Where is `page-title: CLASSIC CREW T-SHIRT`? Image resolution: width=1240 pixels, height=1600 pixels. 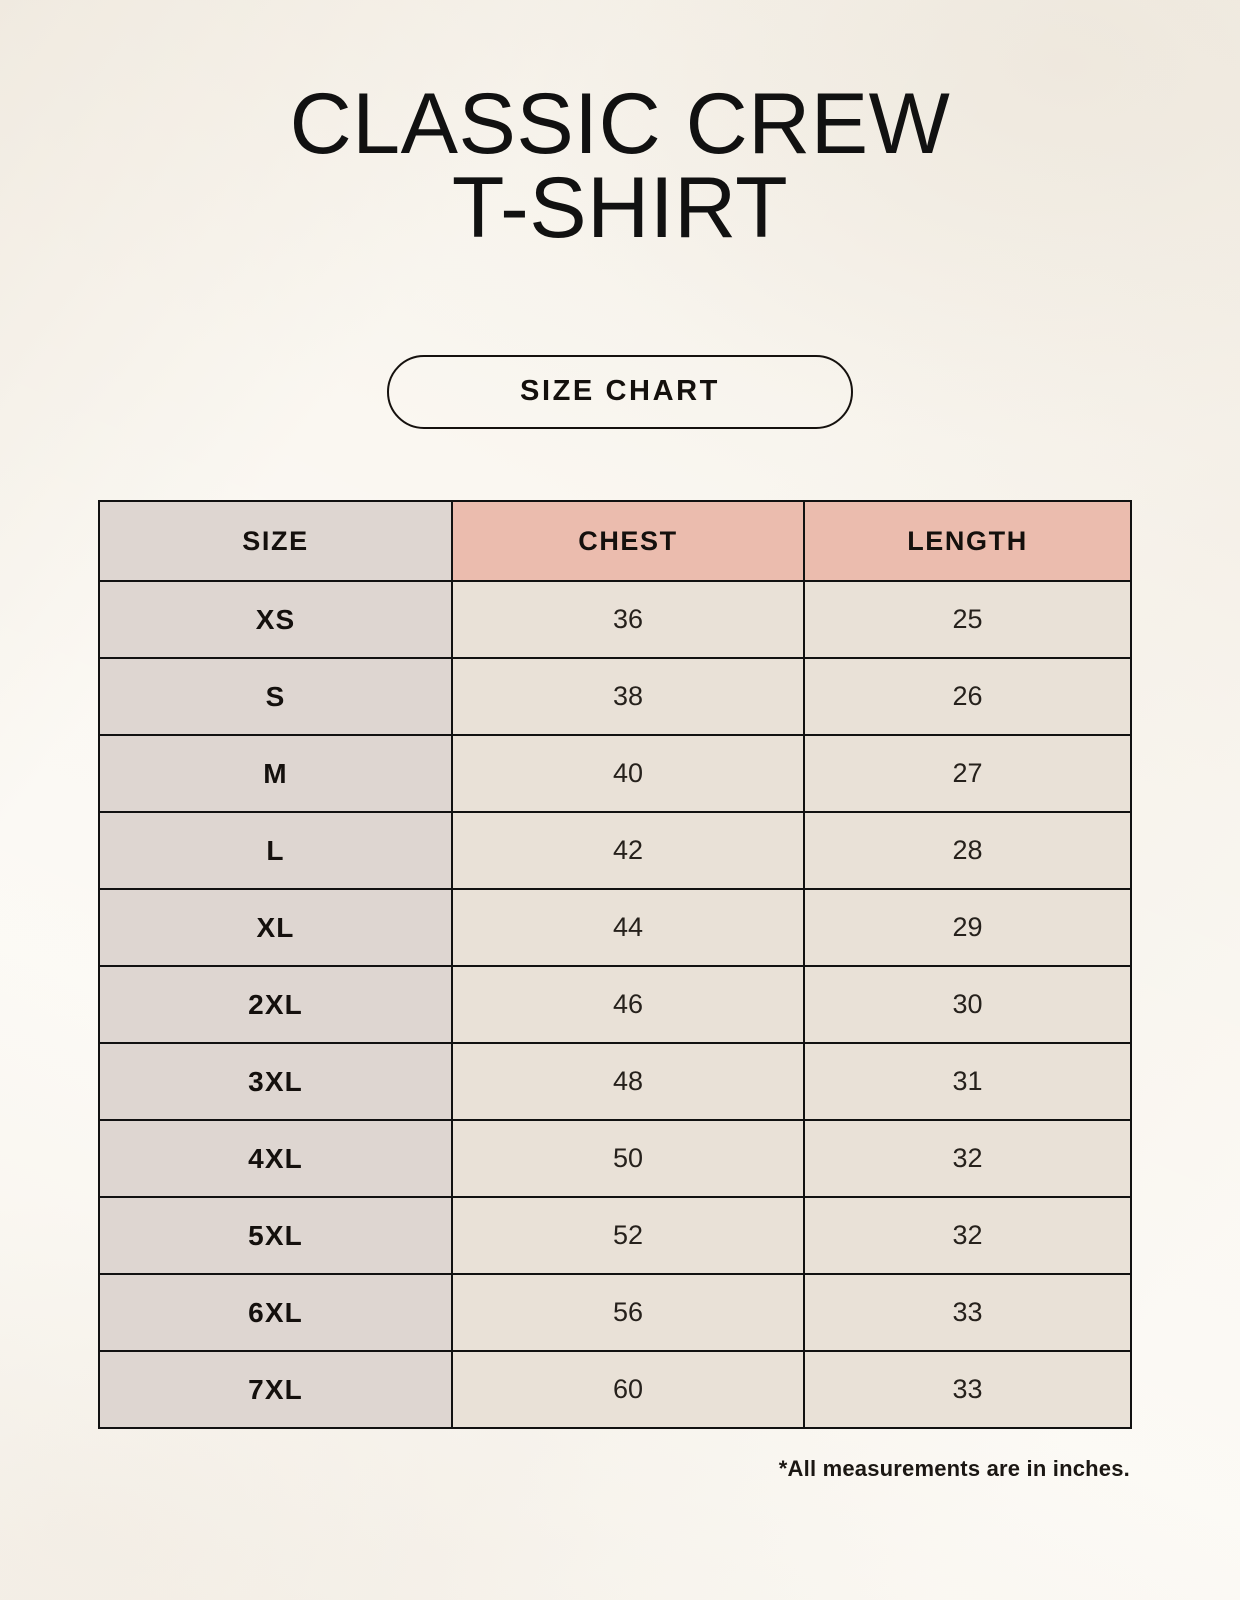 page-title: CLASSIC CREW T-SHIRT is located at coordinates (620, 166).